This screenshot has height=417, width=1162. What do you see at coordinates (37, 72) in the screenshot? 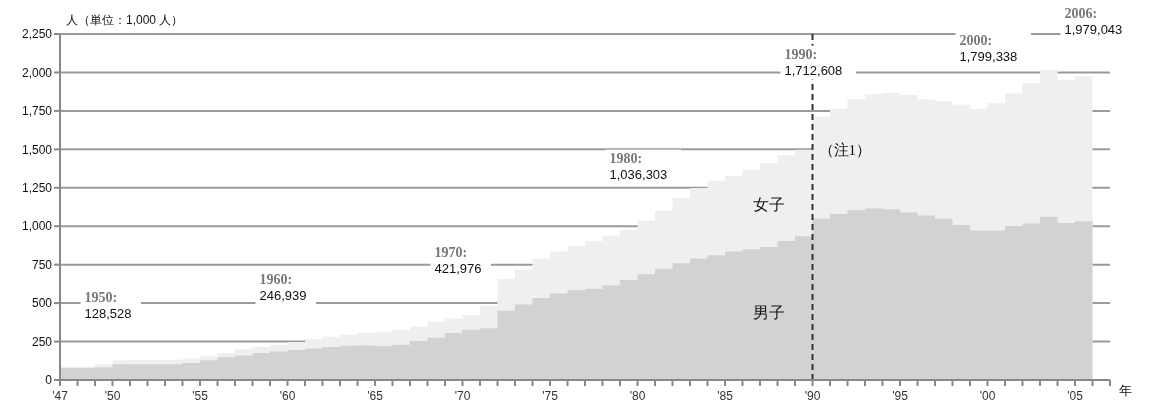
I see `y-tick-label: 2,000` at bounding box center [37, 72].